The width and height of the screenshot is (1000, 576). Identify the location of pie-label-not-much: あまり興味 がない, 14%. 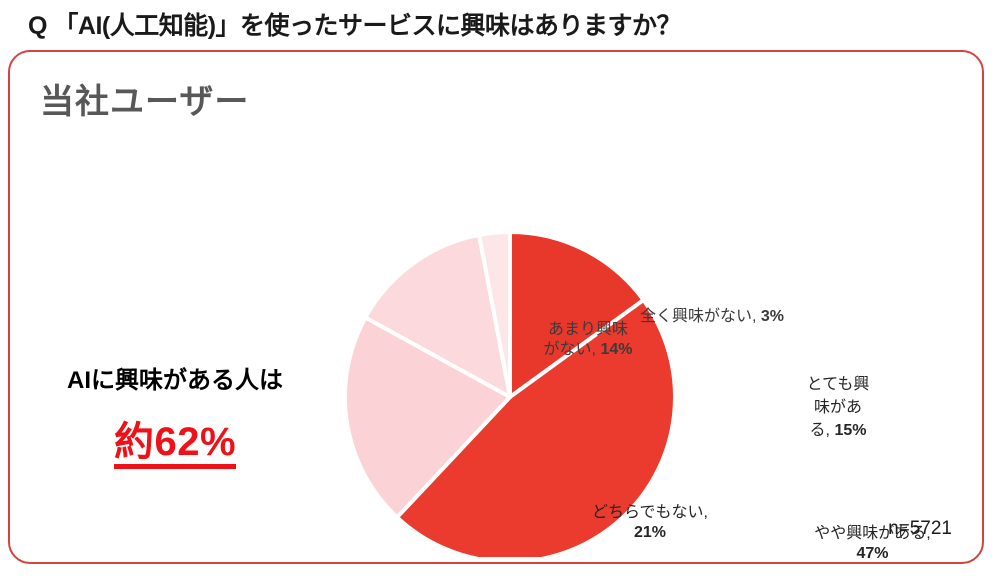
(588, 340).